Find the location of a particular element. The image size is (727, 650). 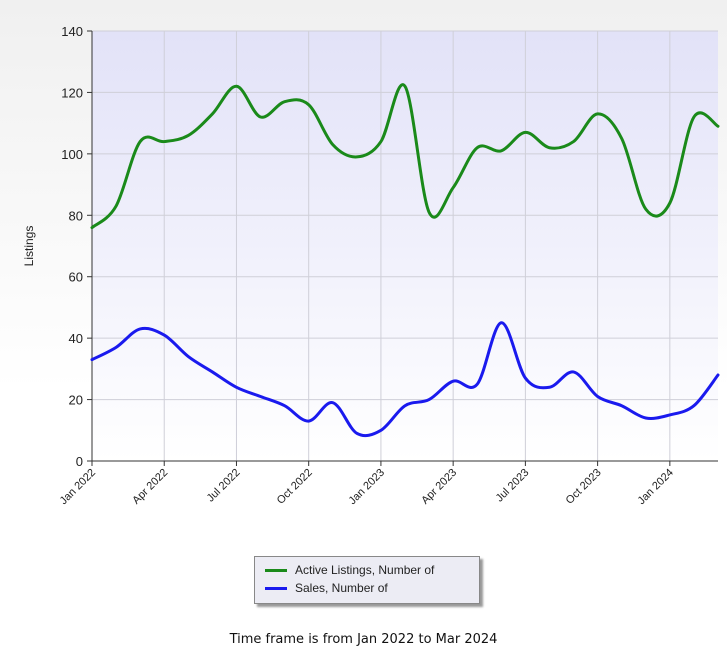

x-tick-label: Apr 2022 is located at coordinates (150, 487).